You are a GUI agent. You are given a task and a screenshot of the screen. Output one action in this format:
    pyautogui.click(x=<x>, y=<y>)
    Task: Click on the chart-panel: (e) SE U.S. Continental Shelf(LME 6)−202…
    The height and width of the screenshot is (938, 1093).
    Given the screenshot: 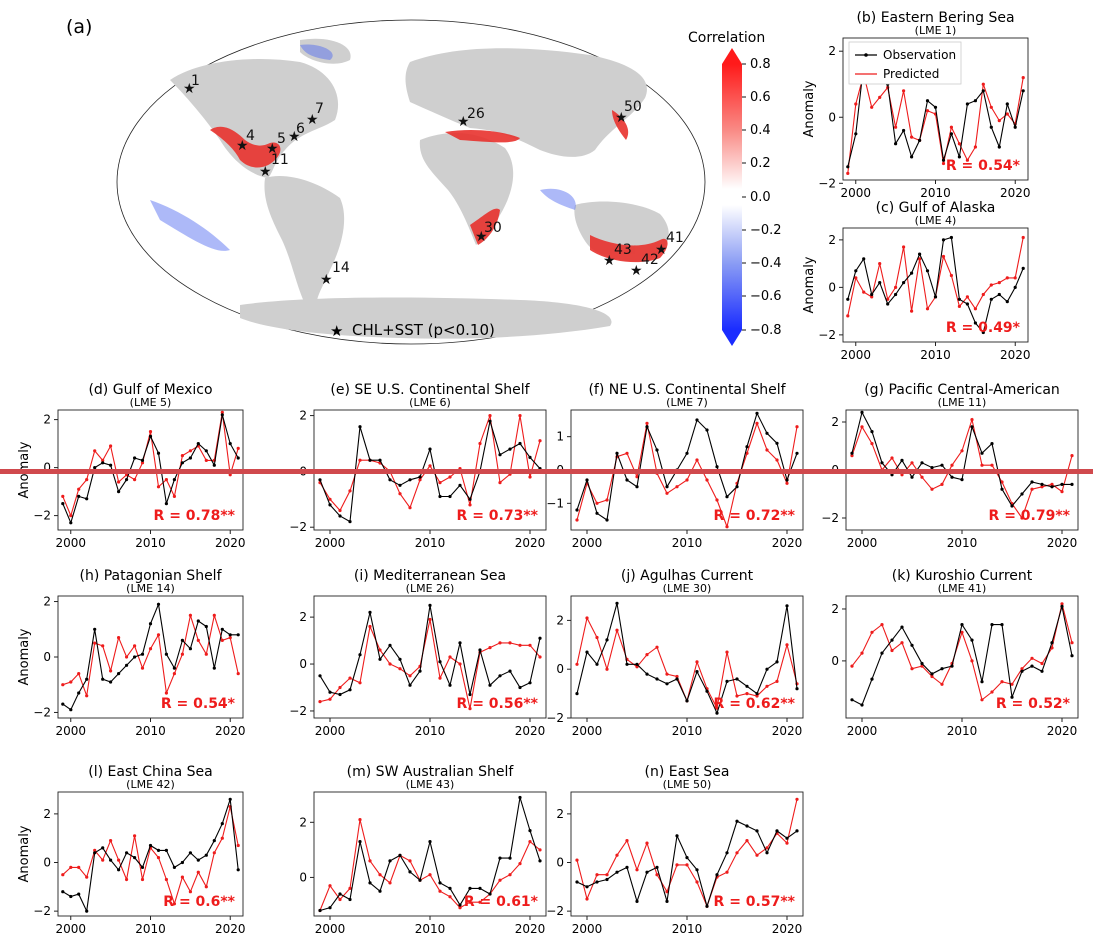 What is the action you would take?
    pyautogui.click(x=418, y=466)
    